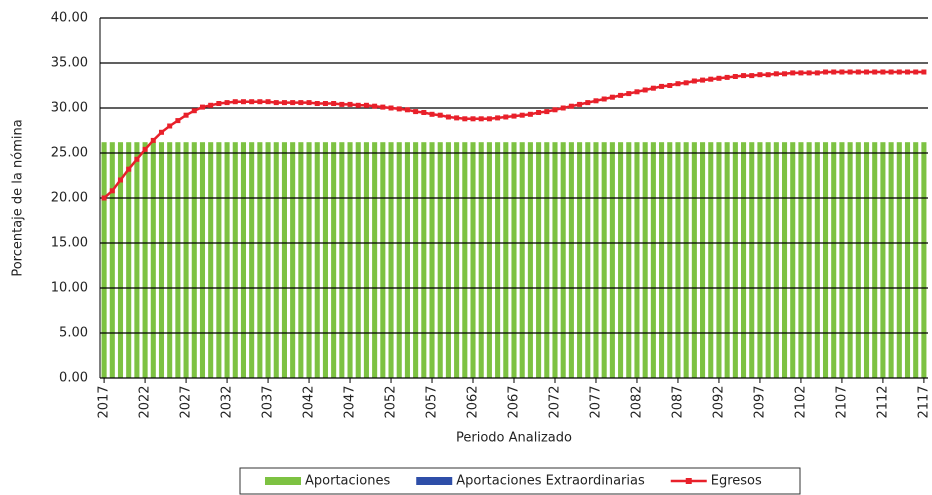 This screenshot has height=495, width=932. What do you see at coordinates (186, 401) in the screenshot?
I see `x-tick-label: 2027` at bounding box center [186, 401].